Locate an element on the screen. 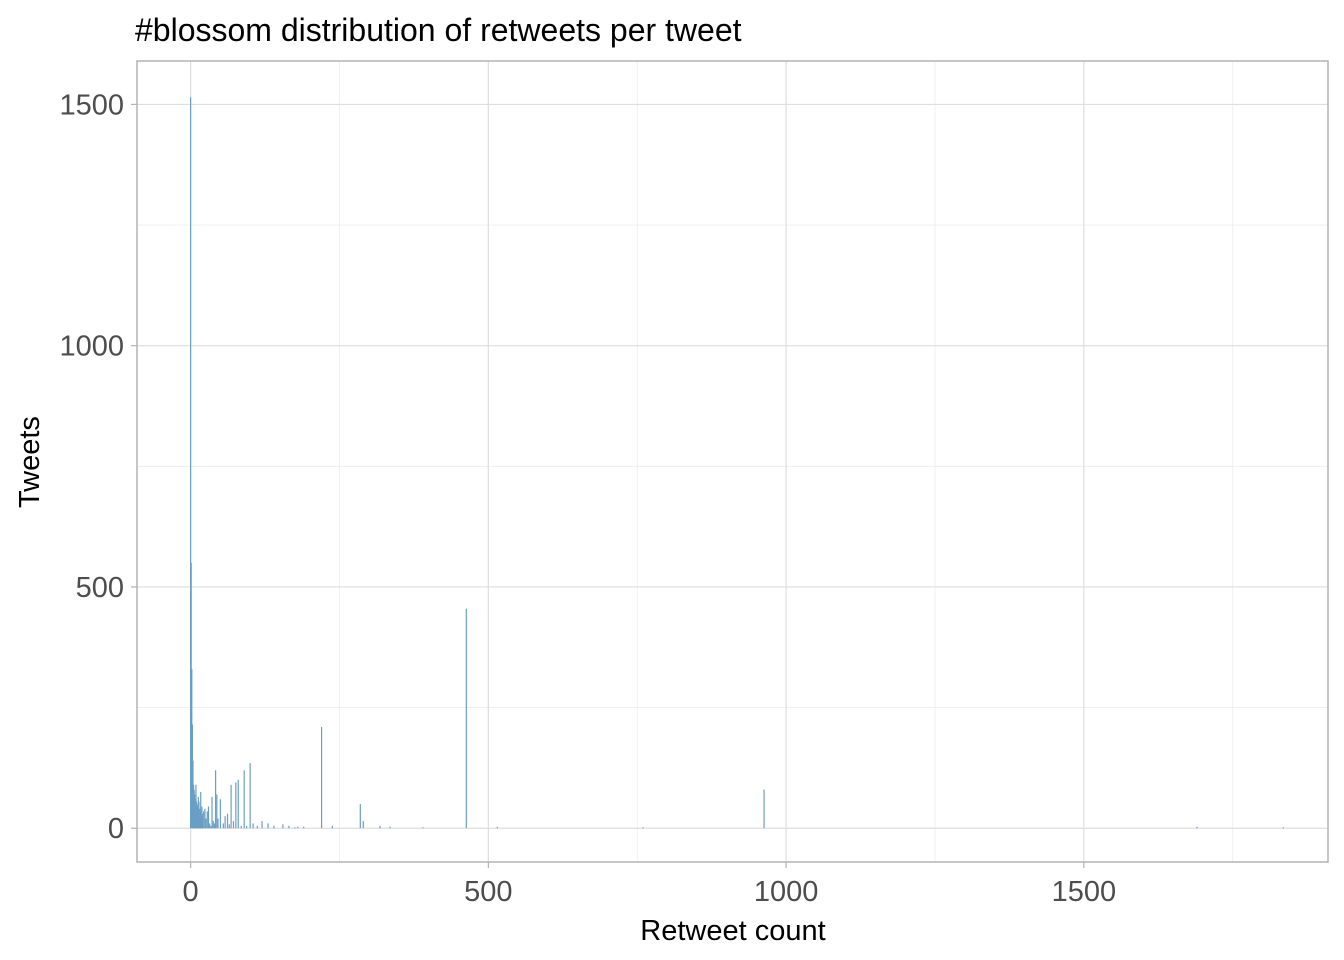 The width and height of the screenshot is (1344, 960). x-tick-label: 1000 is located at coordinates (786, 892).